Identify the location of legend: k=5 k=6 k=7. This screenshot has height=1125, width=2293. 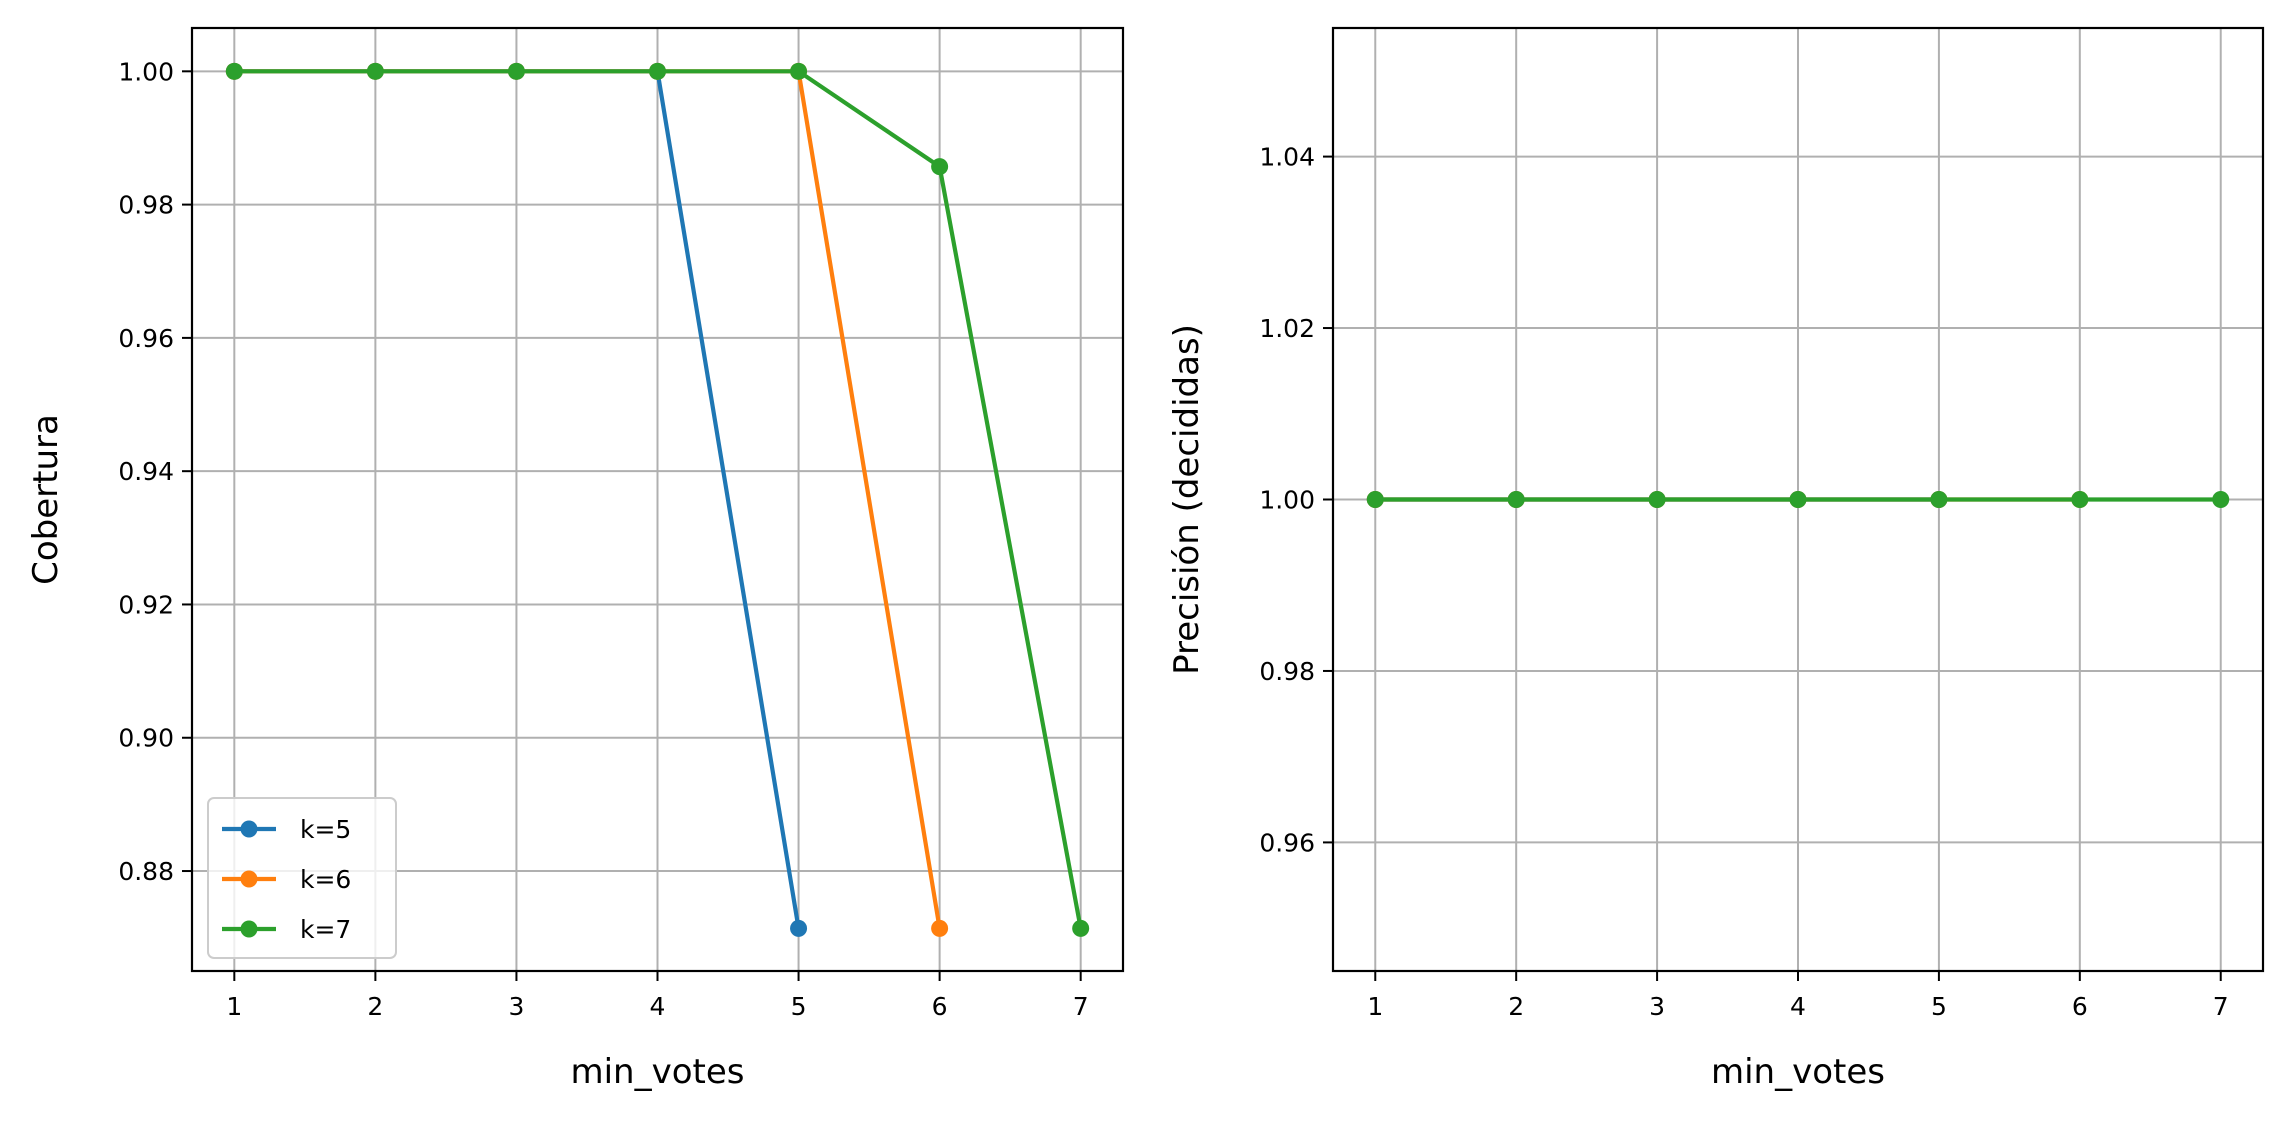
(302, 878).